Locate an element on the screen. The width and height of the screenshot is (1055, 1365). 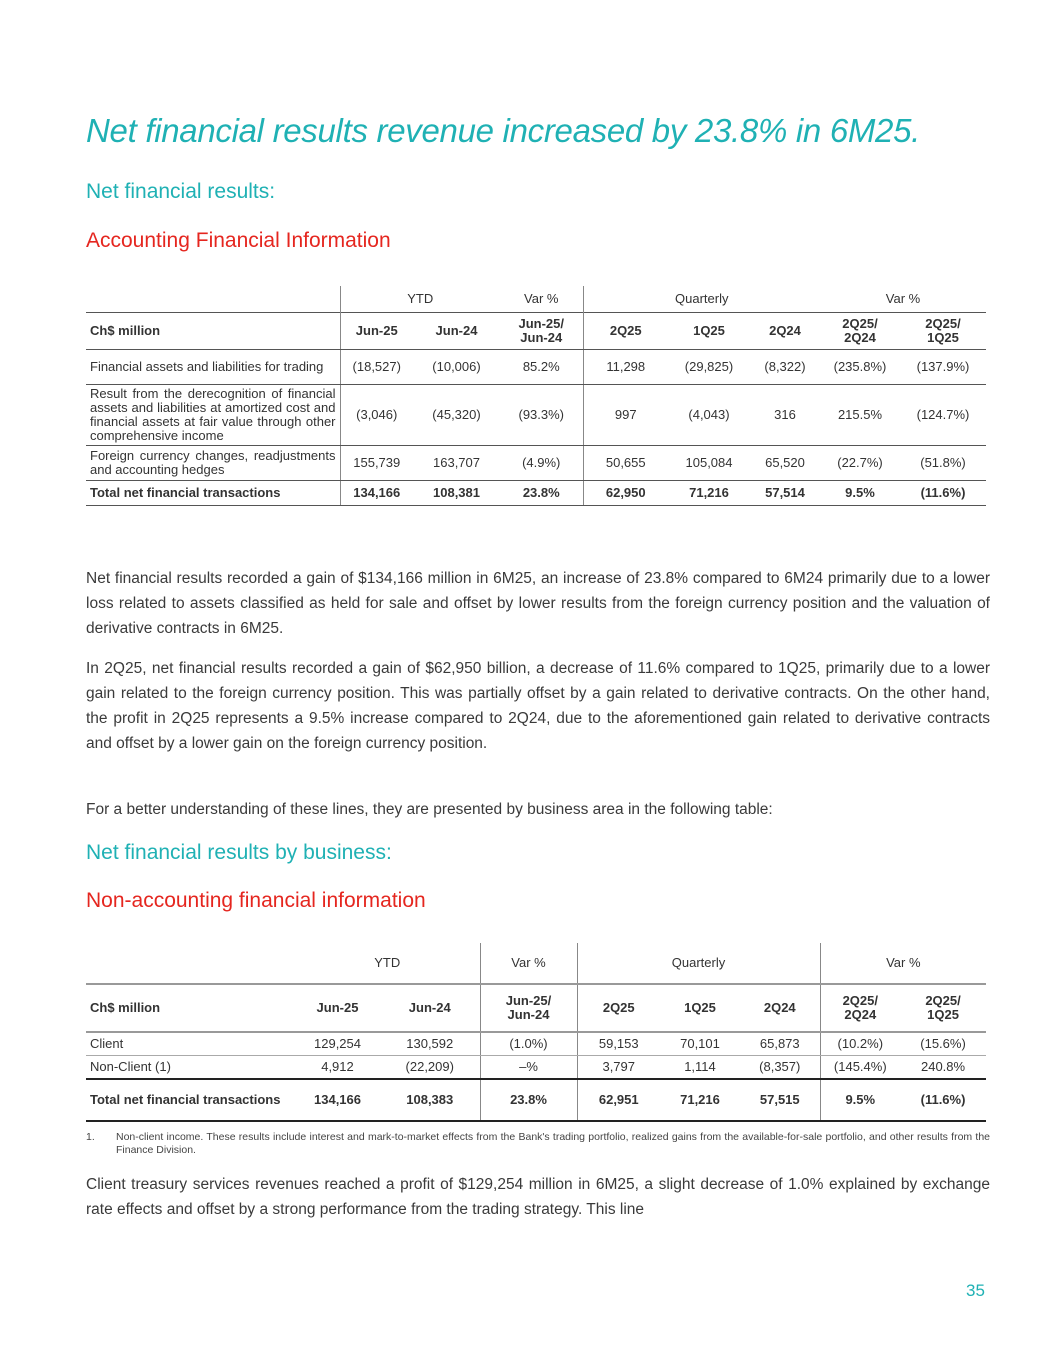
cell-value: (4,043) is located at coordinates (709, 415).